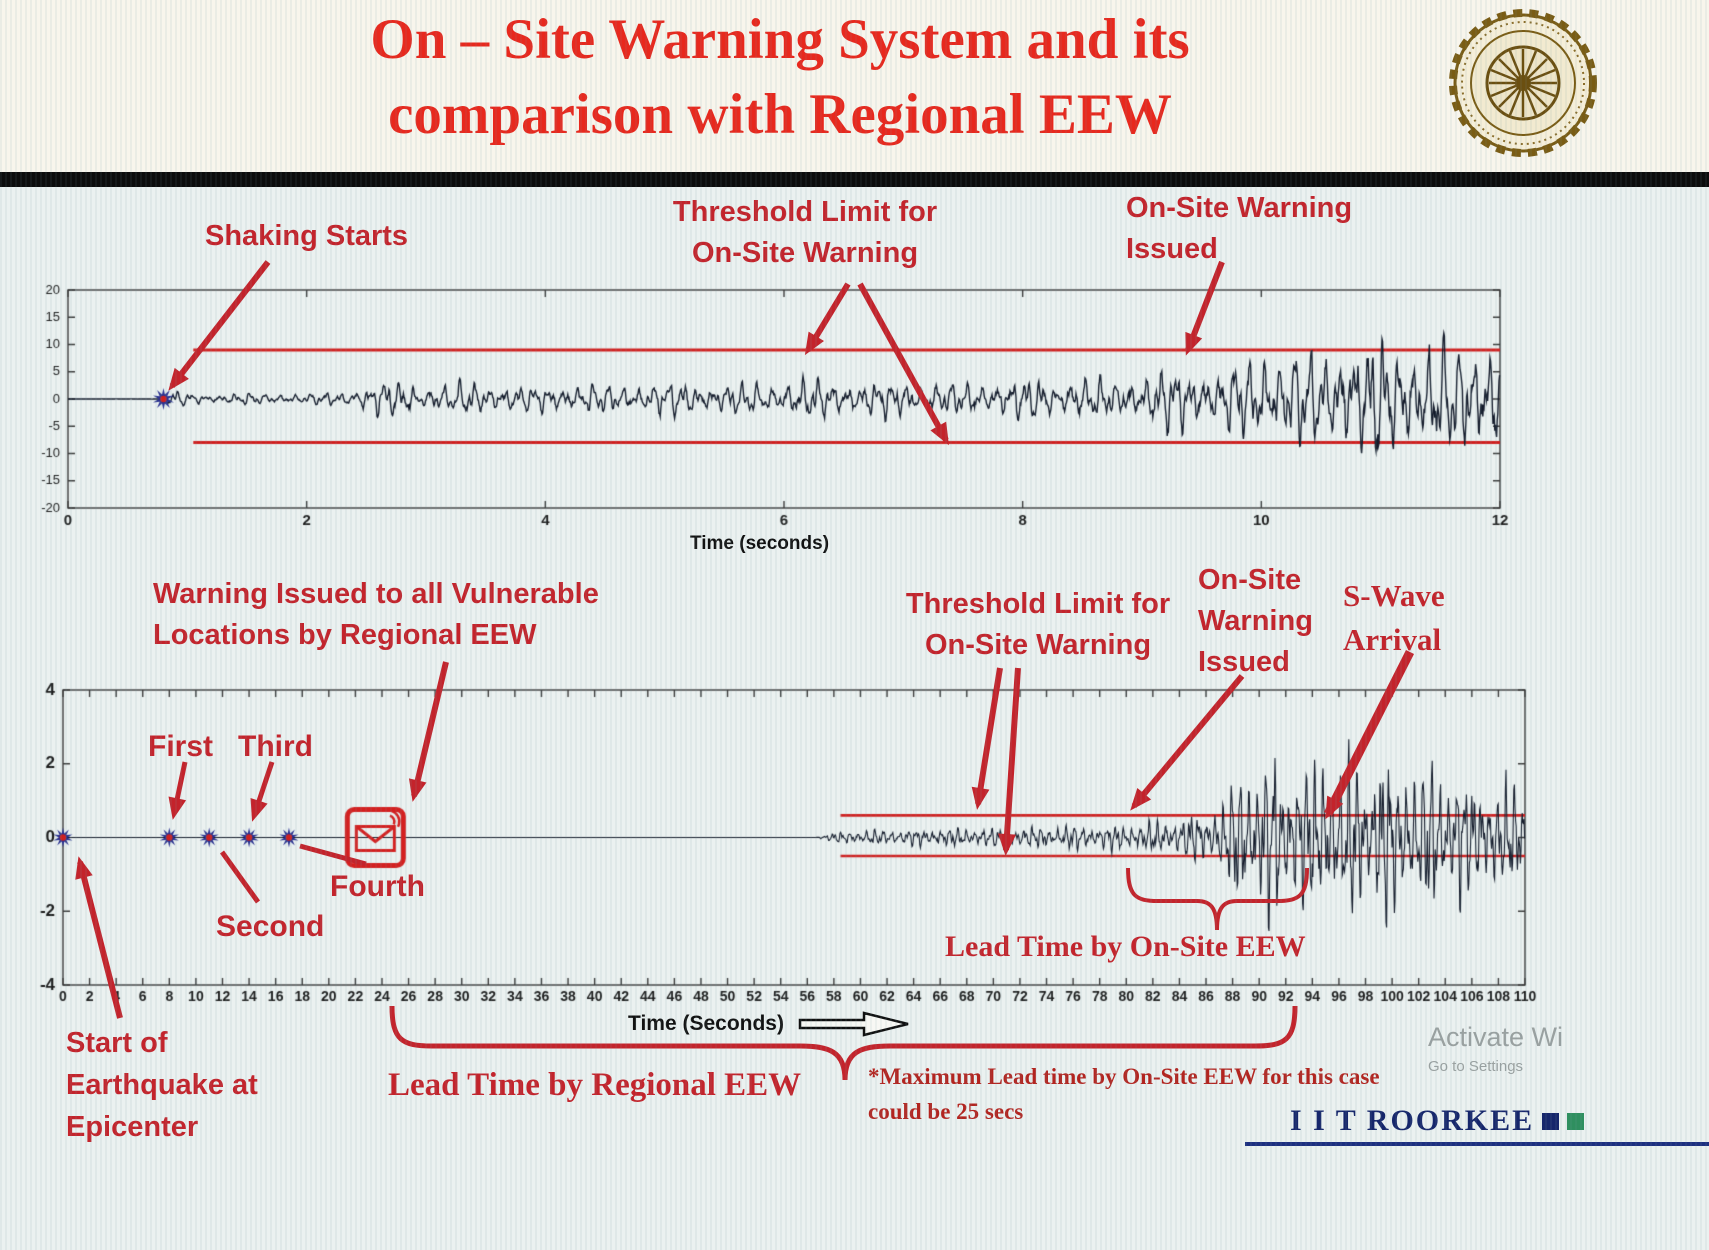 Image resolution: width=1709 pixels, height=1250 pixels. I want to click on threshold-bottom-label: Threshold Limit for On-Site Warning, so click(1038, 625).